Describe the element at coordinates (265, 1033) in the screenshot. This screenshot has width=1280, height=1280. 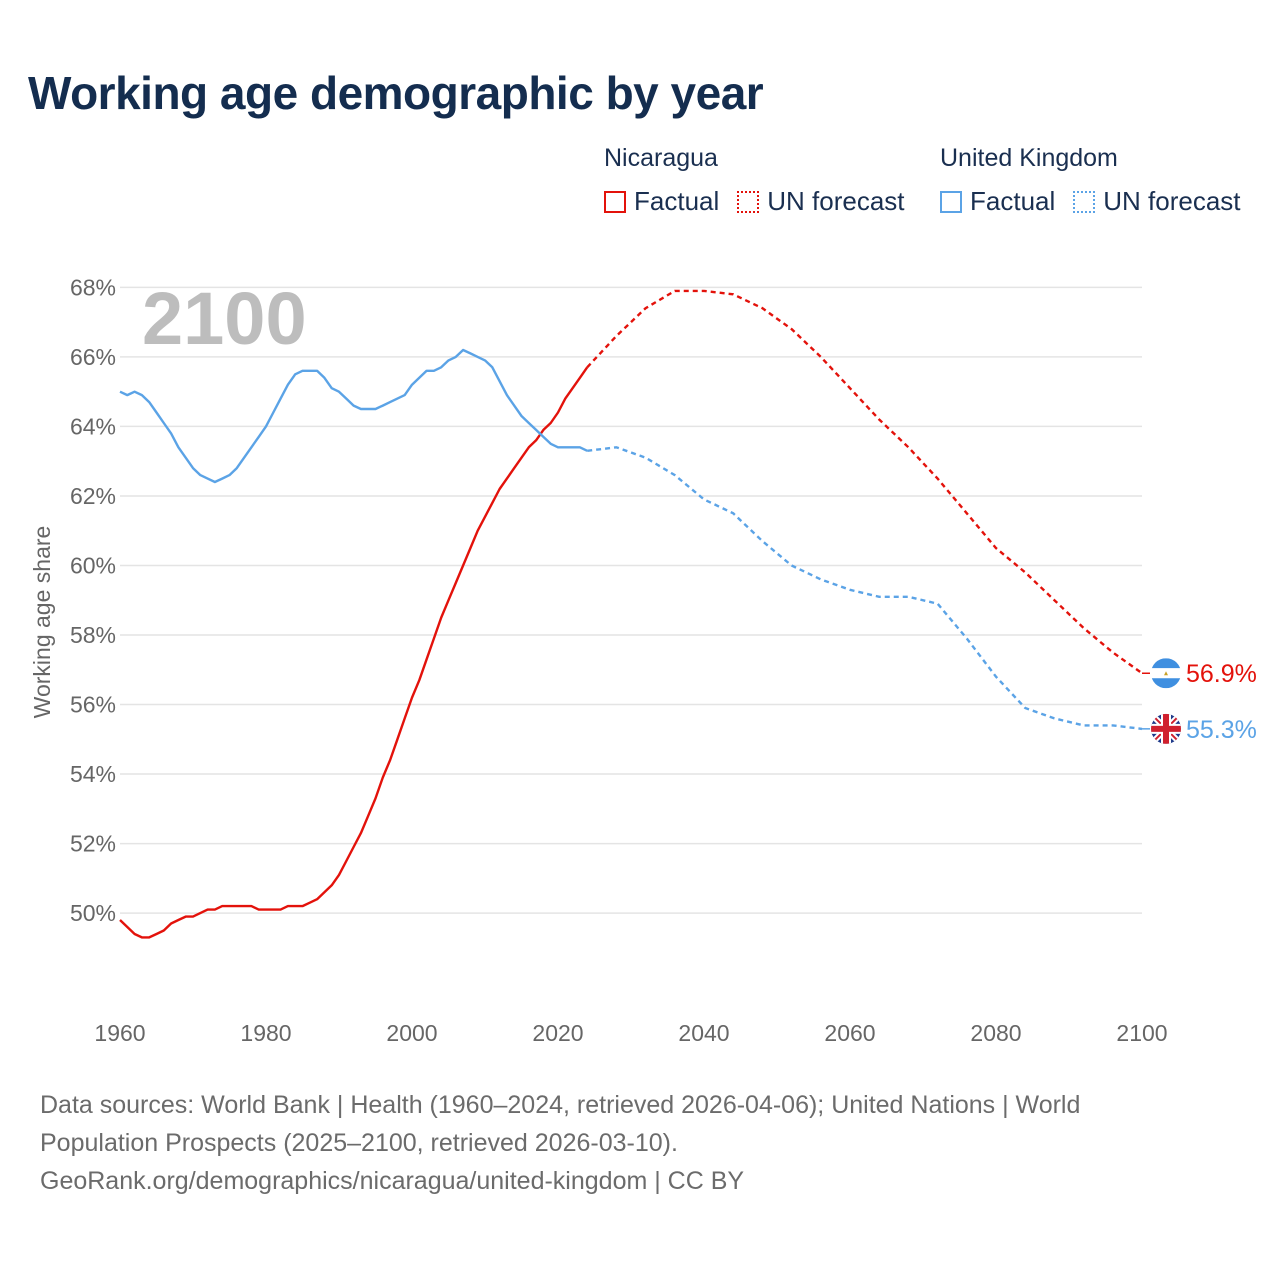
I see `x-tick-label: 1980` at that location.